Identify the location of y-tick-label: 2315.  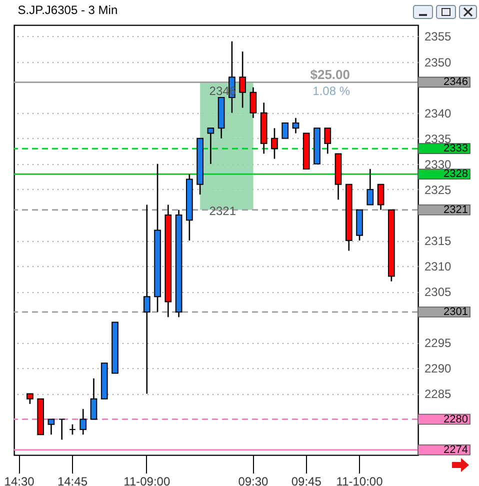
(438, 241).